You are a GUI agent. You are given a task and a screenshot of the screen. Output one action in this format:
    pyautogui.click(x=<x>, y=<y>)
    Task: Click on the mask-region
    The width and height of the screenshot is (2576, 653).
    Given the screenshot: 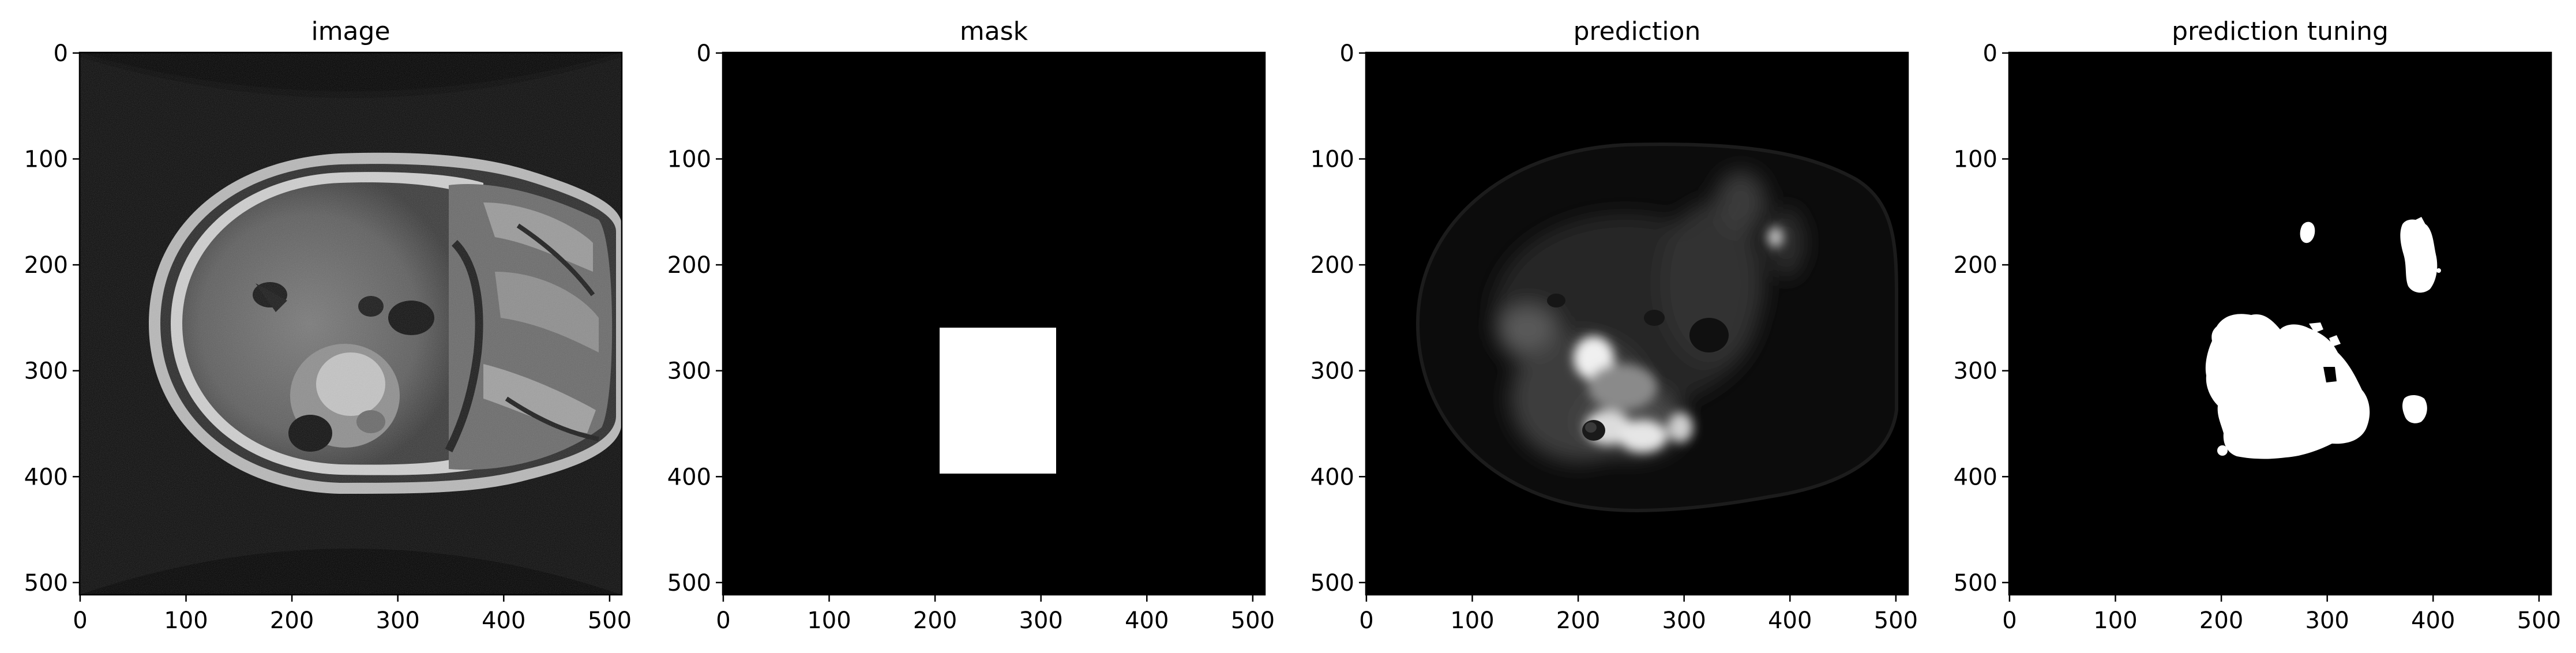 What is the action you would take?
    pyautogui.click(x=998, y=401)
    